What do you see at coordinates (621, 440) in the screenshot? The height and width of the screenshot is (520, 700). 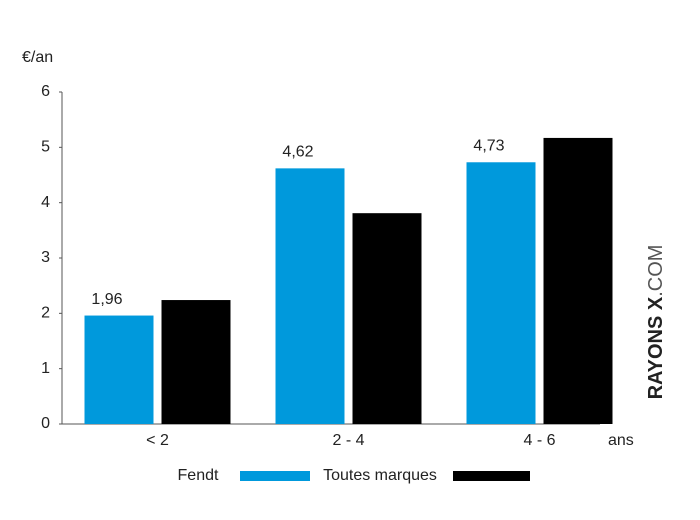 I see `x-axis-label: ans` at bounding box center [621, 440].